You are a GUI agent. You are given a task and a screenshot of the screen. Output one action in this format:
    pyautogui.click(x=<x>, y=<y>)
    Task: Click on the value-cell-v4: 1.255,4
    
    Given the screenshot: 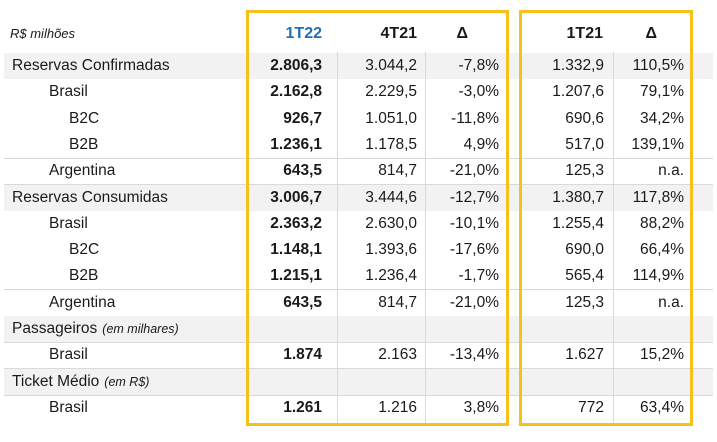 What is the action you would take?
    pyautogui.click(x=578, y=223)
    